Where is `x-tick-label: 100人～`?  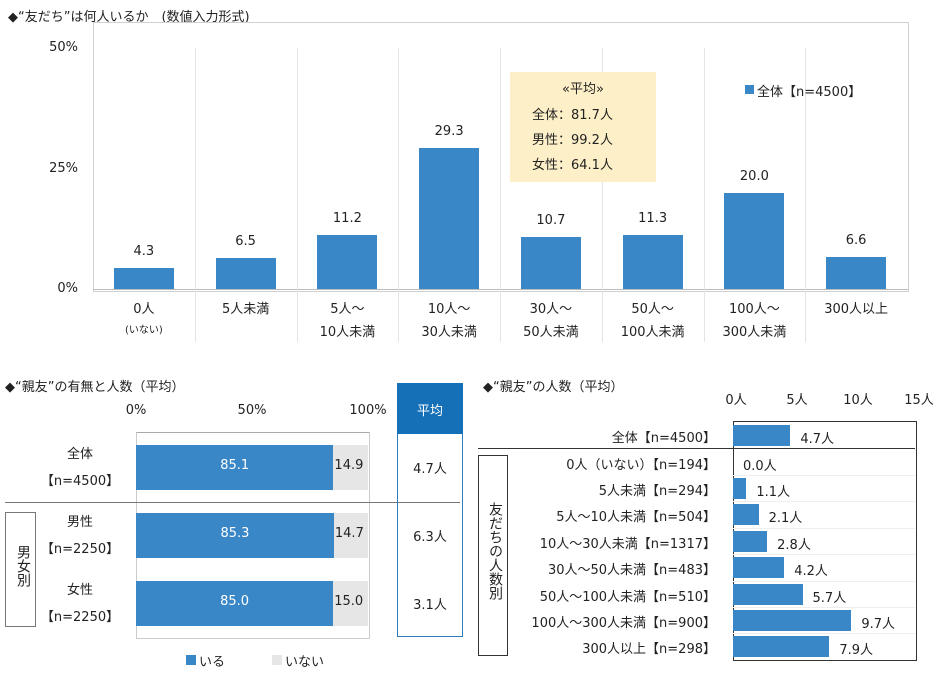
x-tick-label: 100人～ is located at coordinates (754, 309).